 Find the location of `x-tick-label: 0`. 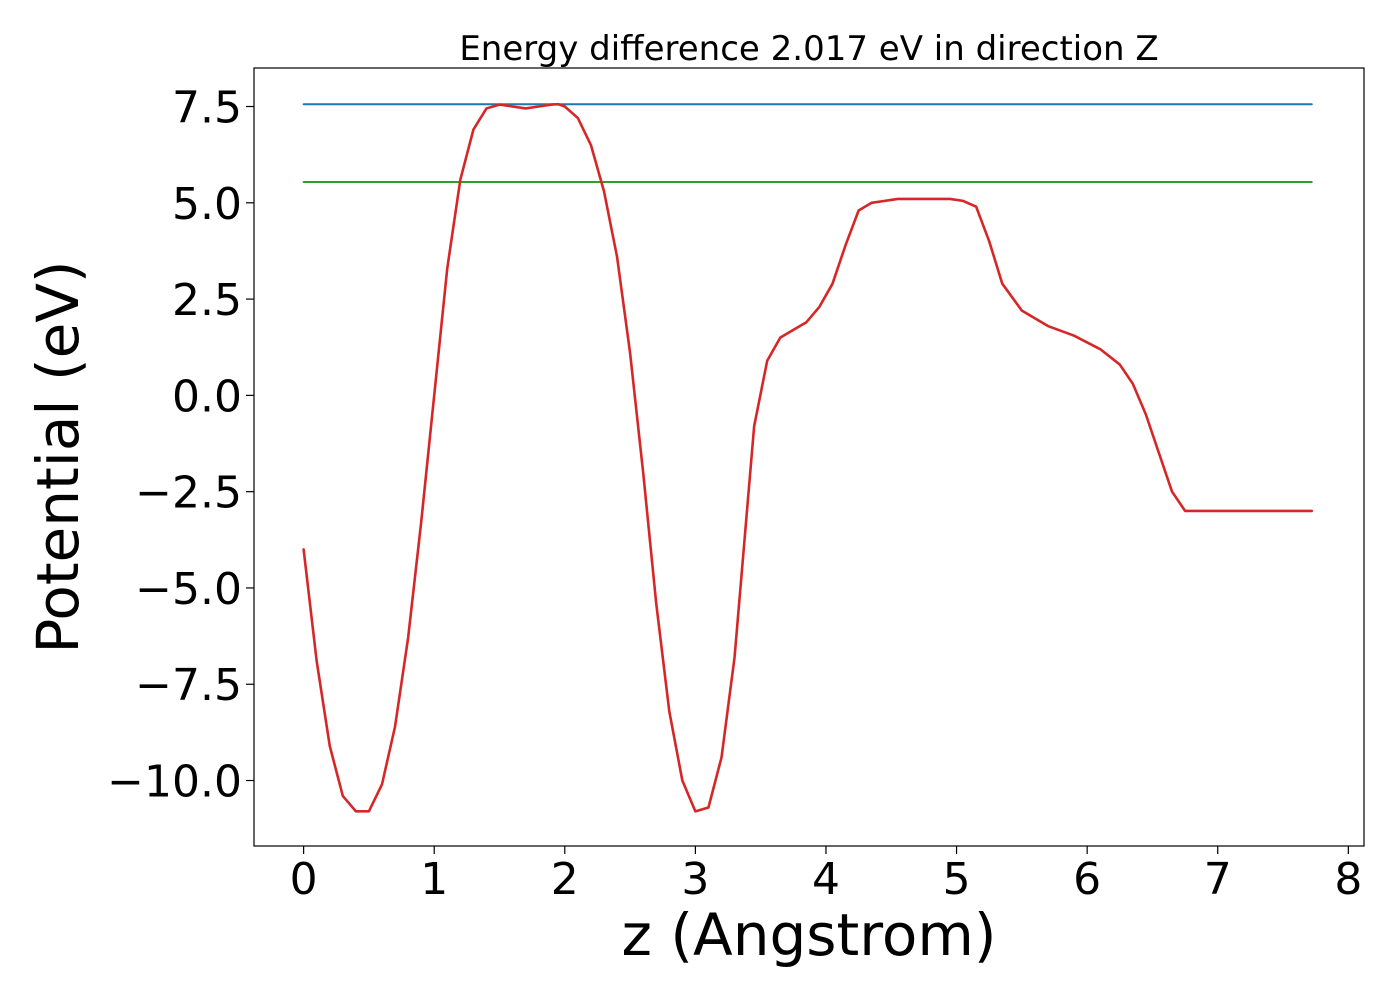

x-tick-label: 0 is located at coordinates (304, 879).